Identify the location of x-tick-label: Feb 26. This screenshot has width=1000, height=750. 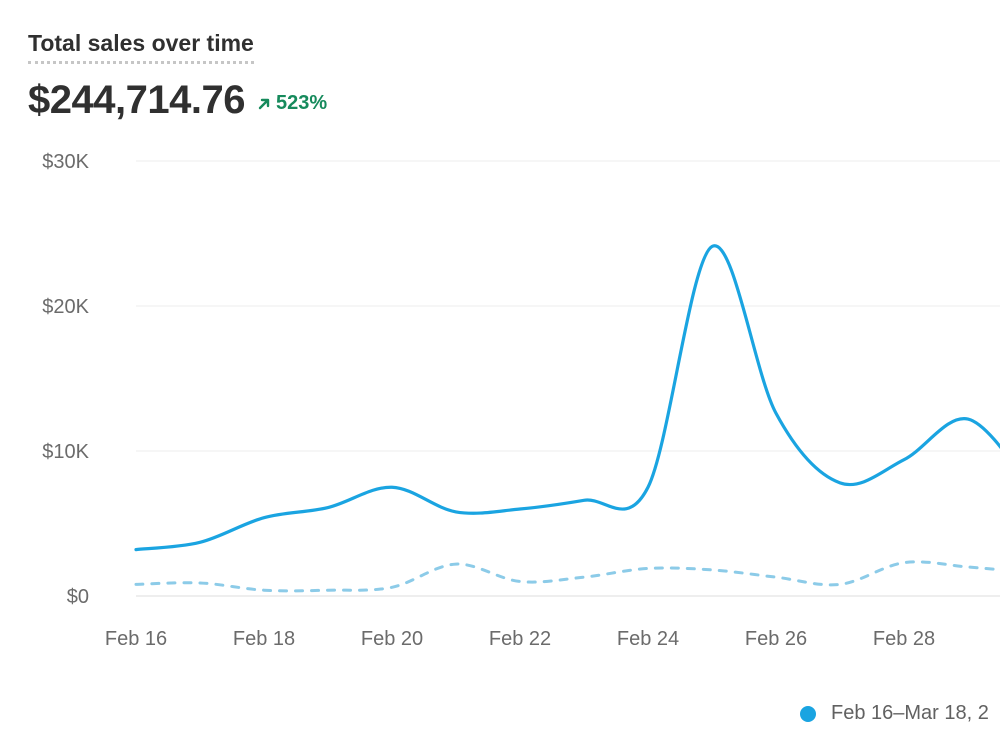
(776, 639).